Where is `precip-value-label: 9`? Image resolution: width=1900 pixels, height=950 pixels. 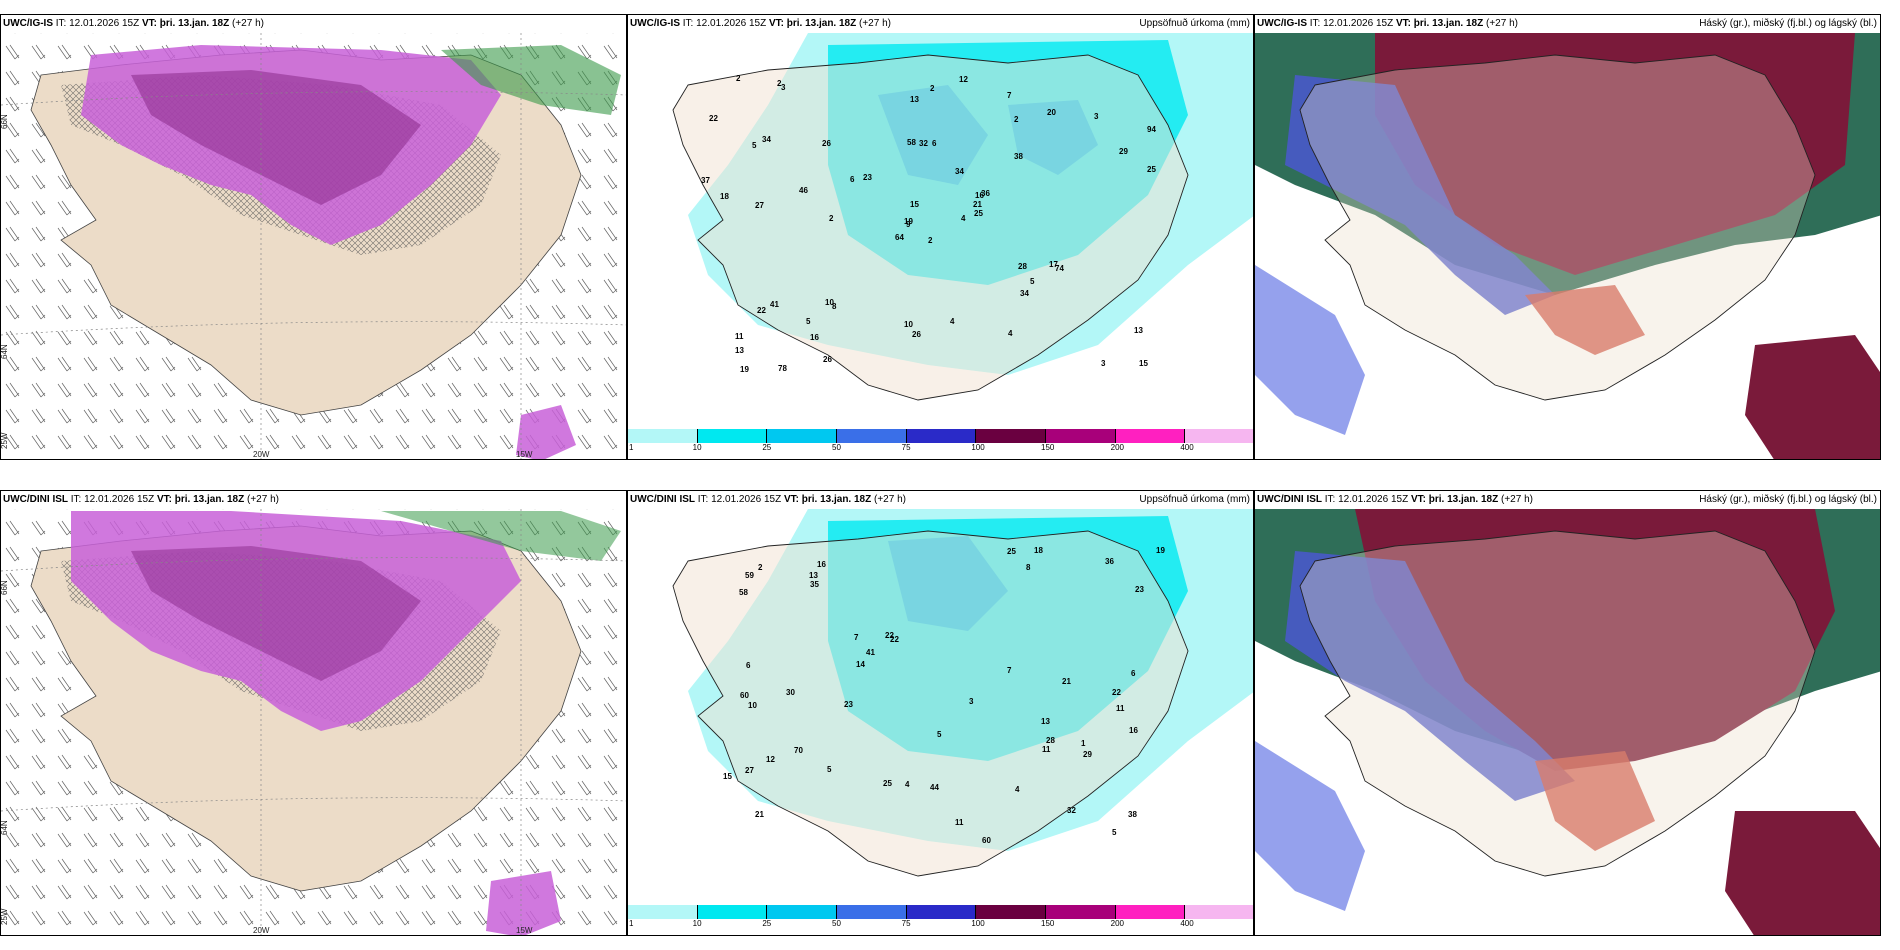
precip-value-label: 9 is located at coordinates (908, 224).